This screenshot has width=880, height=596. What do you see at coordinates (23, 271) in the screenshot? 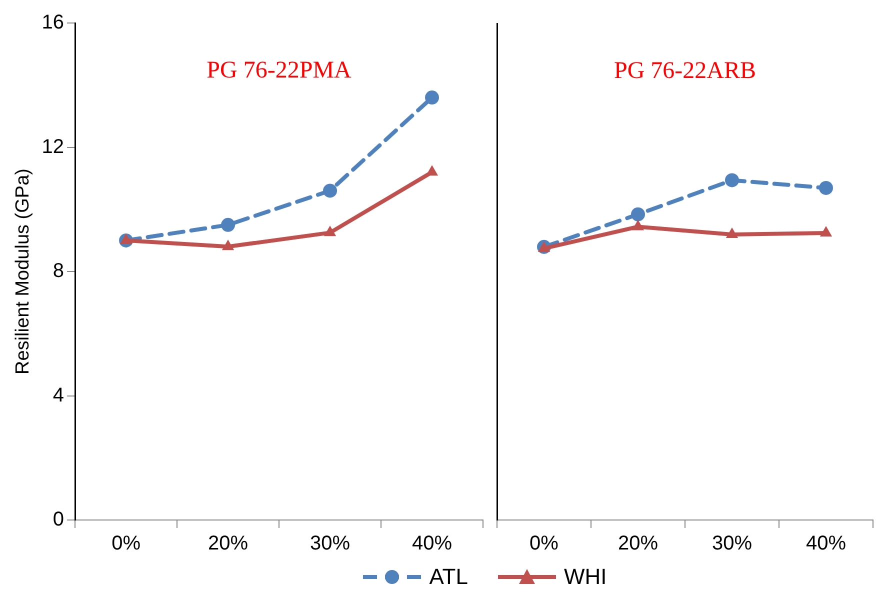
I see `y-axis-title: Resilient Modulus (GPa)` at bounding box center [23, 271].